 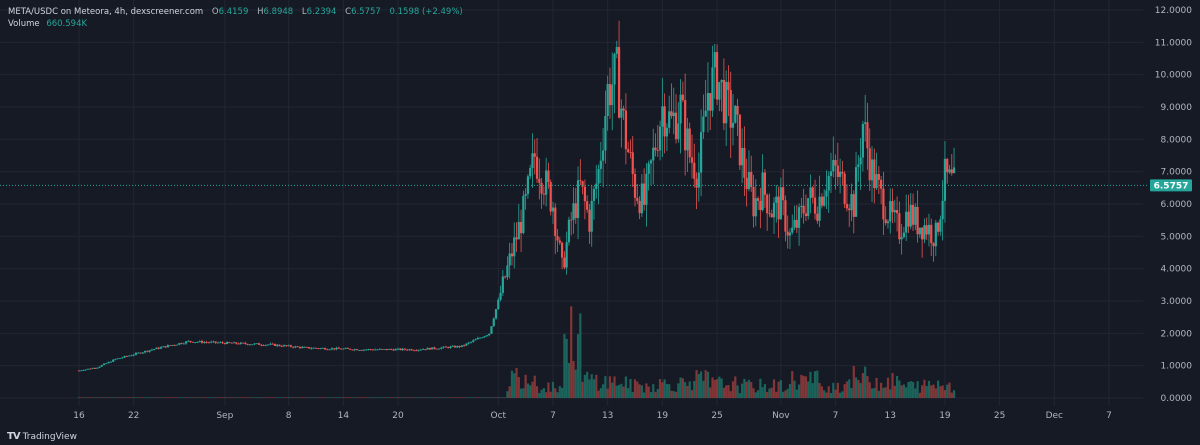 What do you see at coordinates (348, 12) in the screenshot?
I see `close-key: C` at bounding box center [348, 12].